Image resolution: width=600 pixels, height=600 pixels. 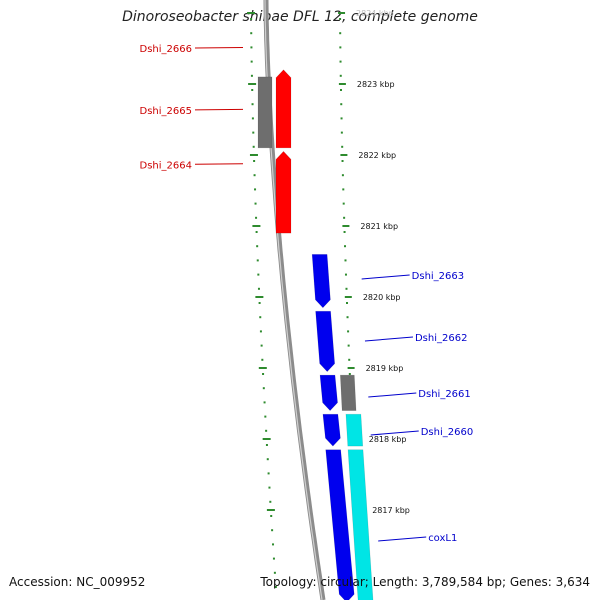 I want to click on feature-gray-left, so click(x=265, y=112).